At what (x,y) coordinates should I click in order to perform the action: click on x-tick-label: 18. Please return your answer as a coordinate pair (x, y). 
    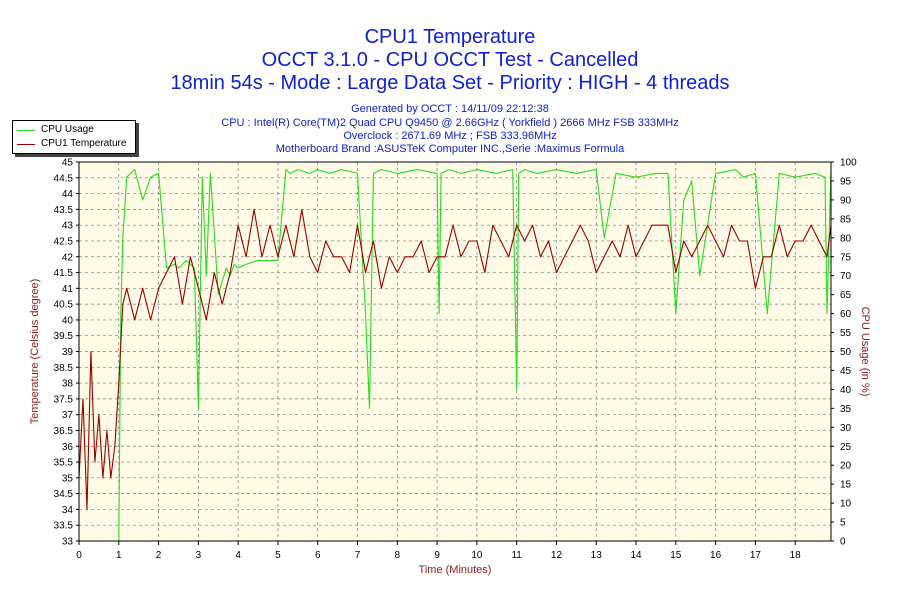
    Looking at the image, I should click on (796, 555).